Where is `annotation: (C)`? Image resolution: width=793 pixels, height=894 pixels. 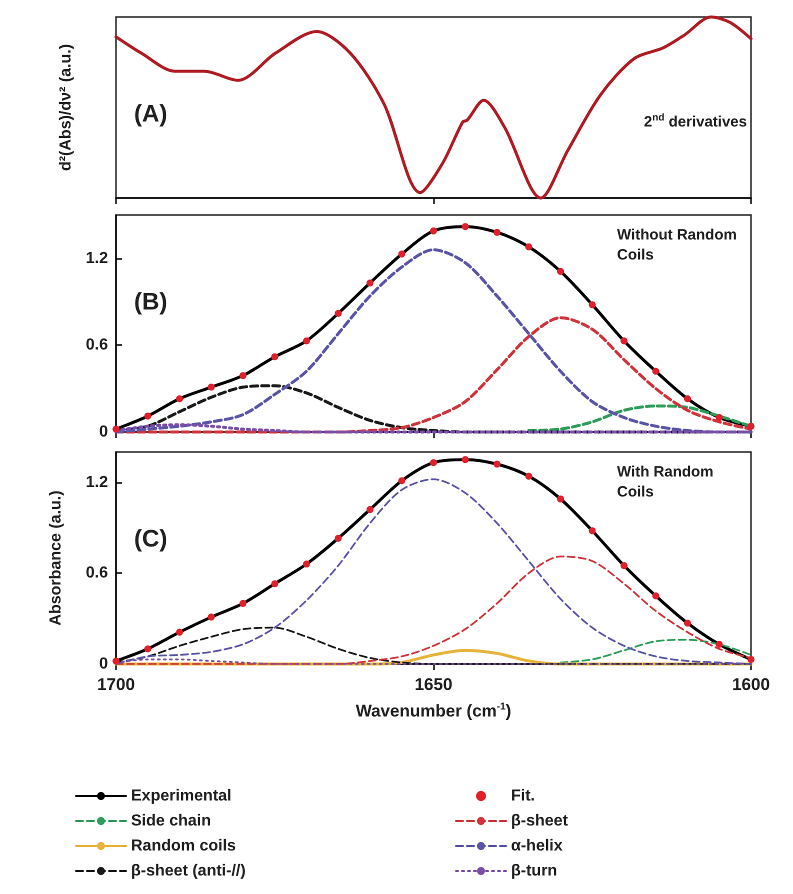
annotation: (C) is located at coordinates (151, 539).